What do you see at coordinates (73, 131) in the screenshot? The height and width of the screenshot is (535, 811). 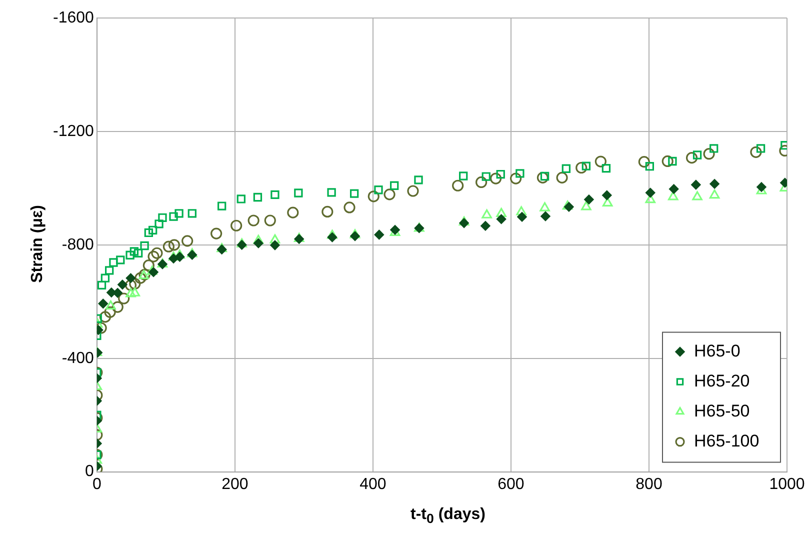 I see `y-tick-label: -1200` at bounding box center [73, 131].